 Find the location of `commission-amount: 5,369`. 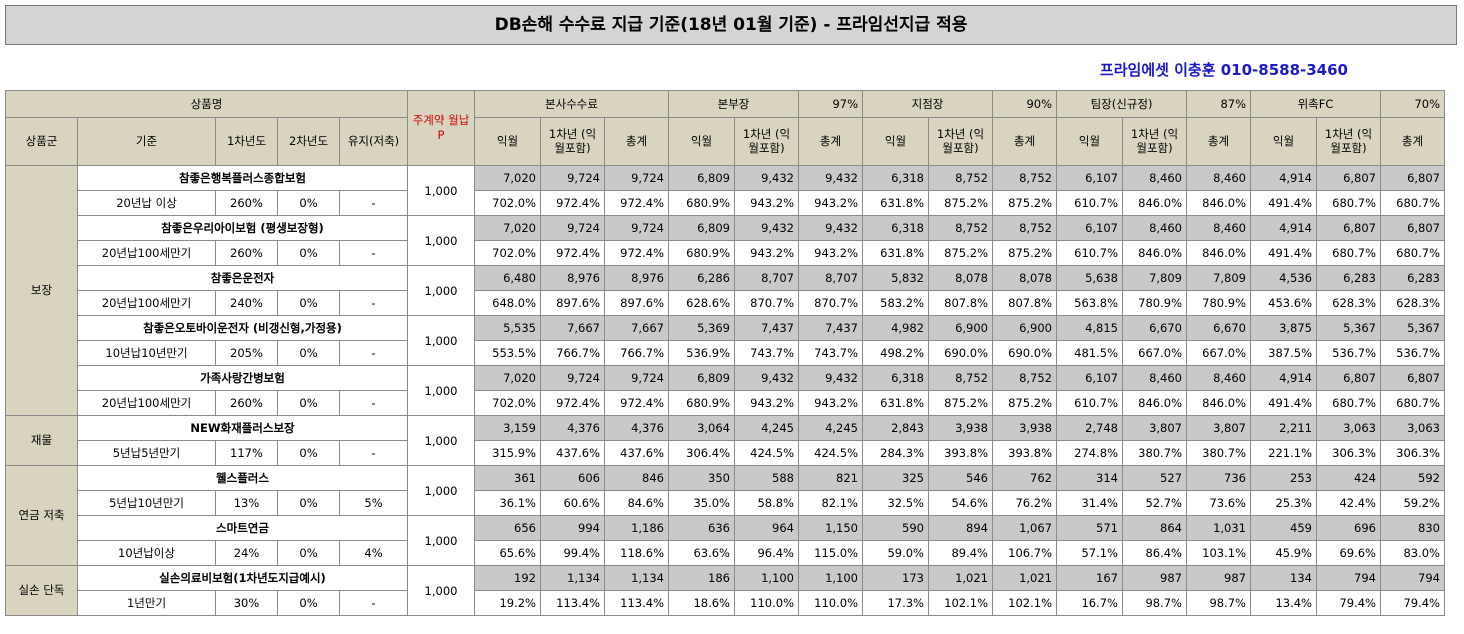

commission-amount: 5,369 is located at coordinates (701, 328).